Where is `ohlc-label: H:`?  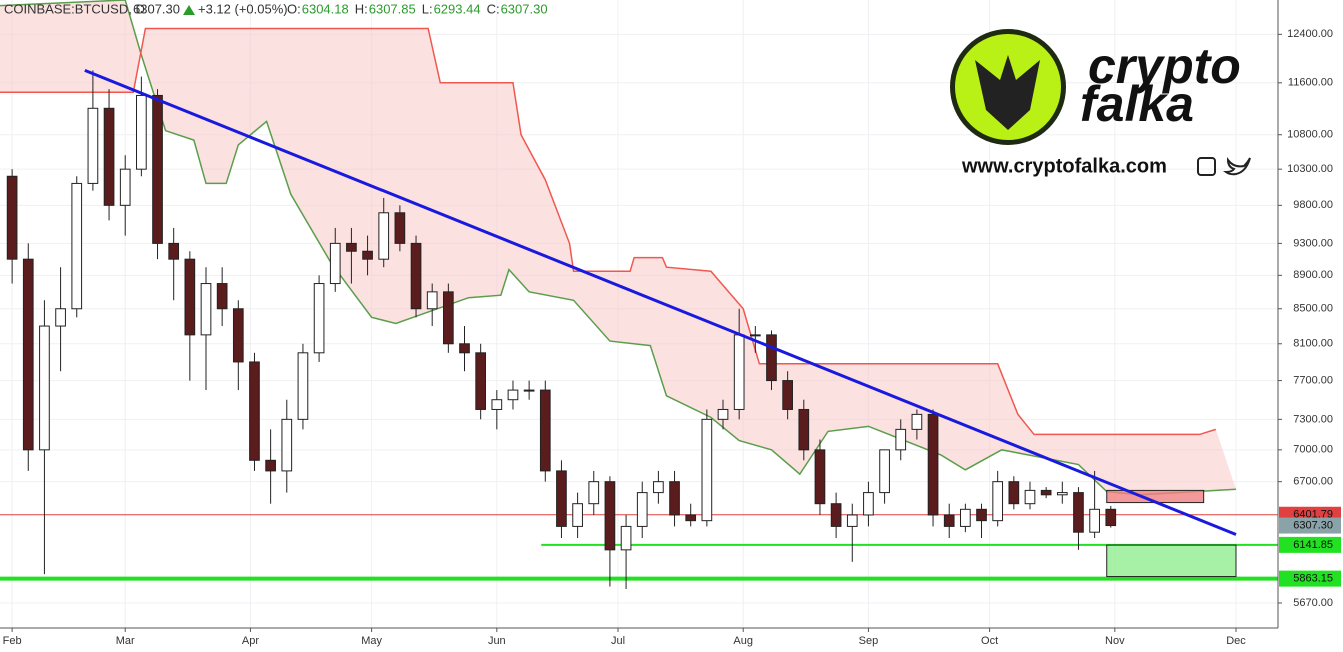
ohlc-label: H: is located at coordinates (361, 8).